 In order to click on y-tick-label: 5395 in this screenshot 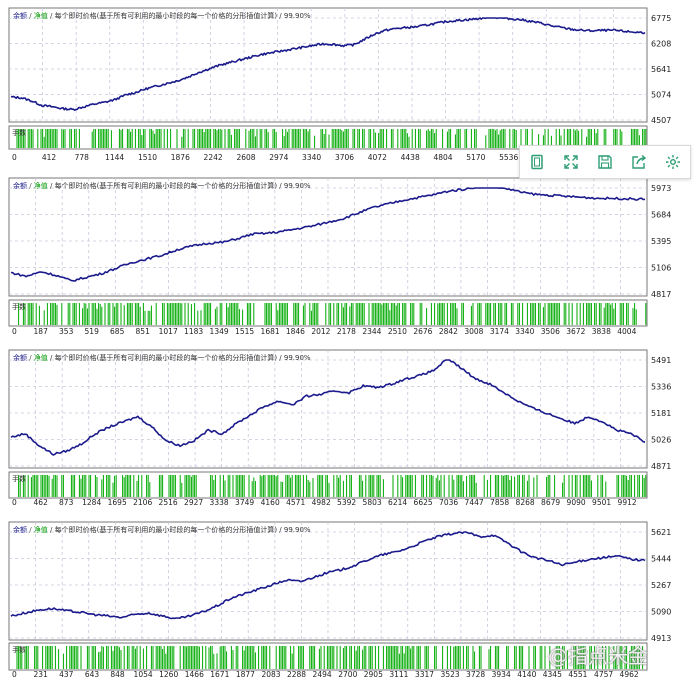, I will do `click(661, 241)`.